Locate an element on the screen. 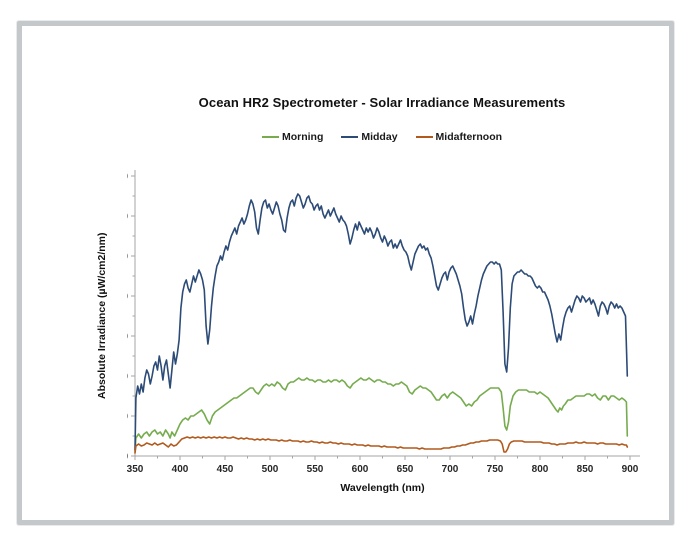 This screenshot has width=693, height=543. y-tick-label: 140 is located at coordinates (127, 177).